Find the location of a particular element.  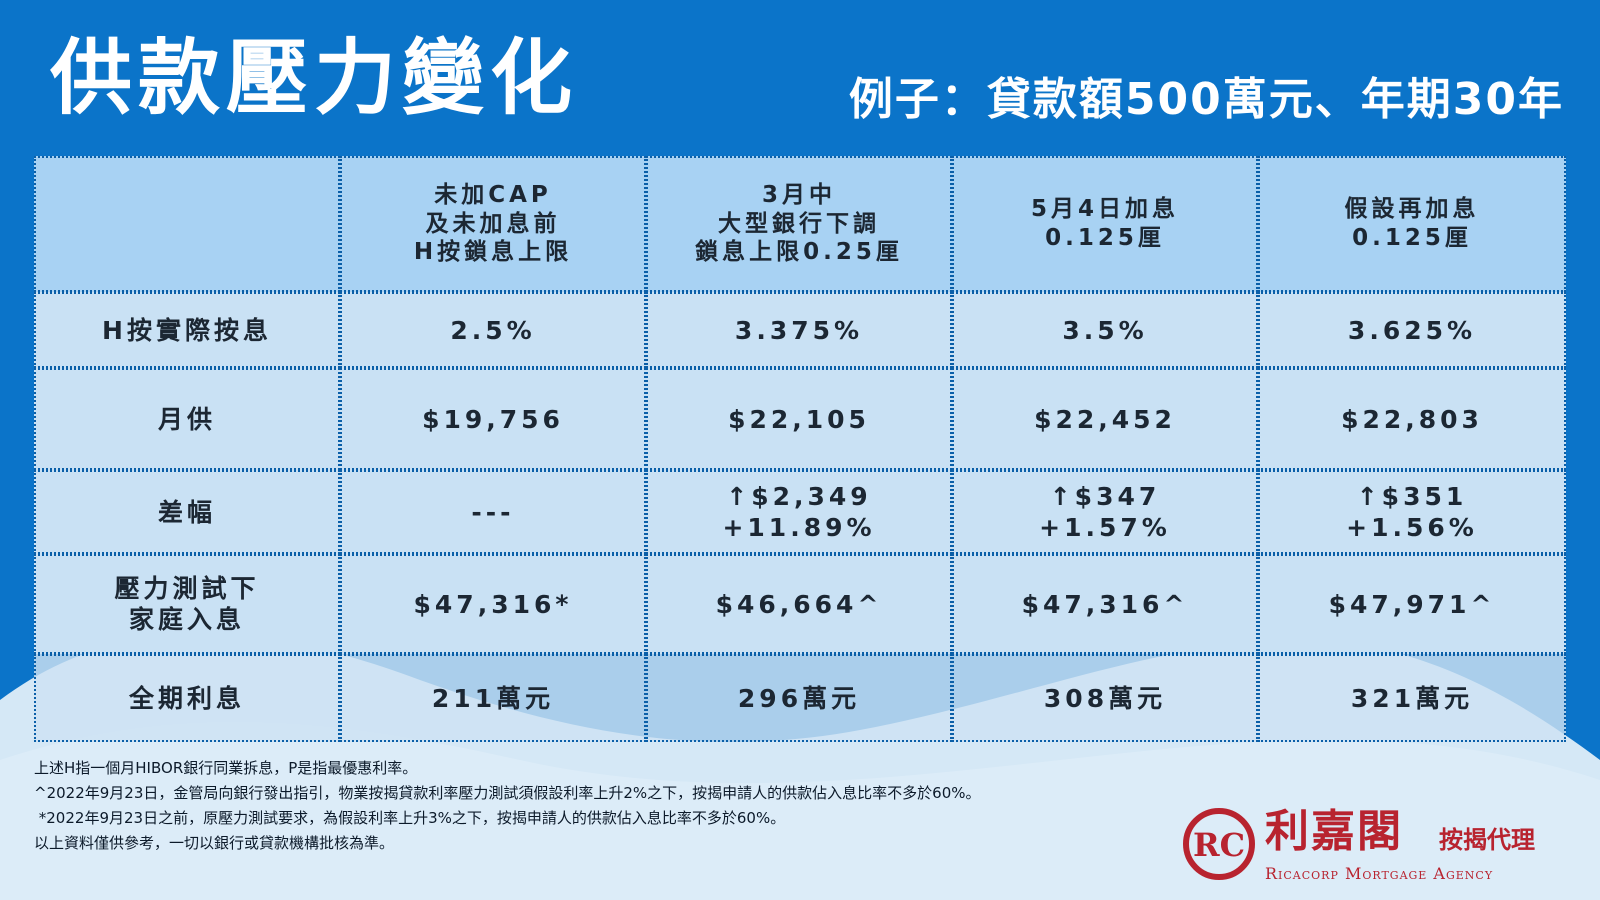

table-cell: $22,452 is located at coordinates (1105, 419).